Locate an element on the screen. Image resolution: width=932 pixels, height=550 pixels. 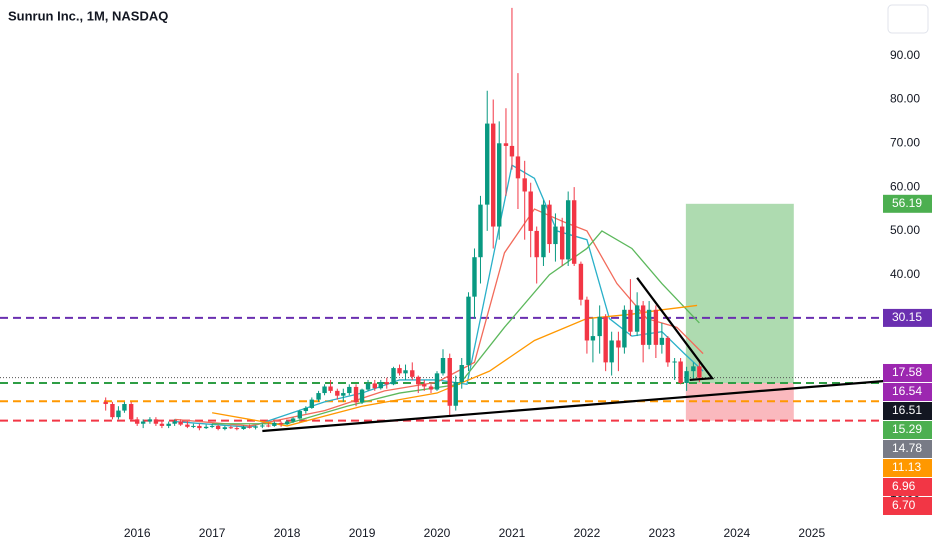
price-label: 16.54 is located at coordinates (907, 391).